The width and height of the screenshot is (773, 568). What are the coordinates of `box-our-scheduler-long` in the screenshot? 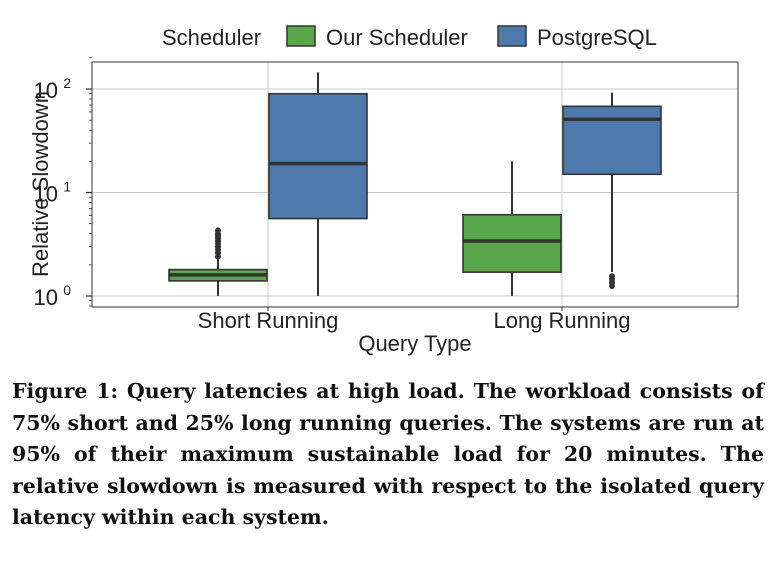 It's located at (512, 228).